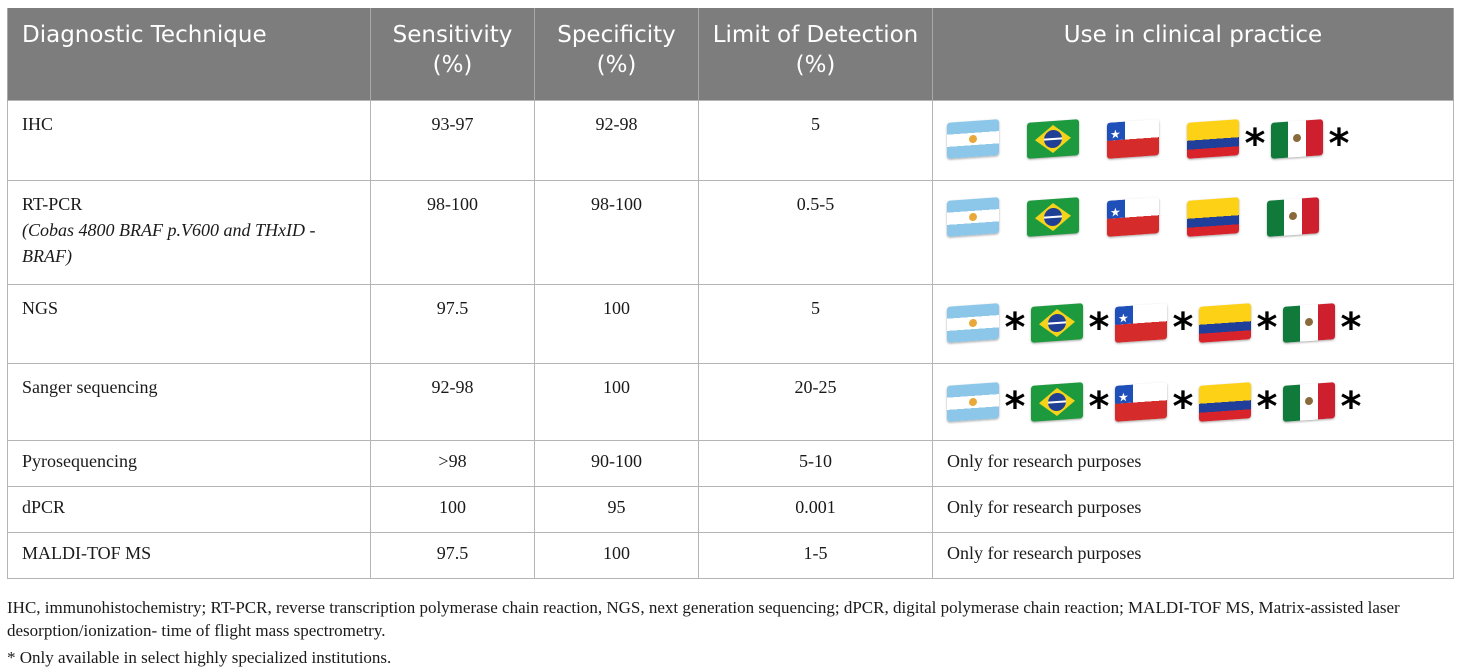 This screenshot has height=669, width=1460. What do you see at coordinates (52, 204) in the screenshot?
I see `technique-name: RT-PCR` at bounding box center [52, 204].